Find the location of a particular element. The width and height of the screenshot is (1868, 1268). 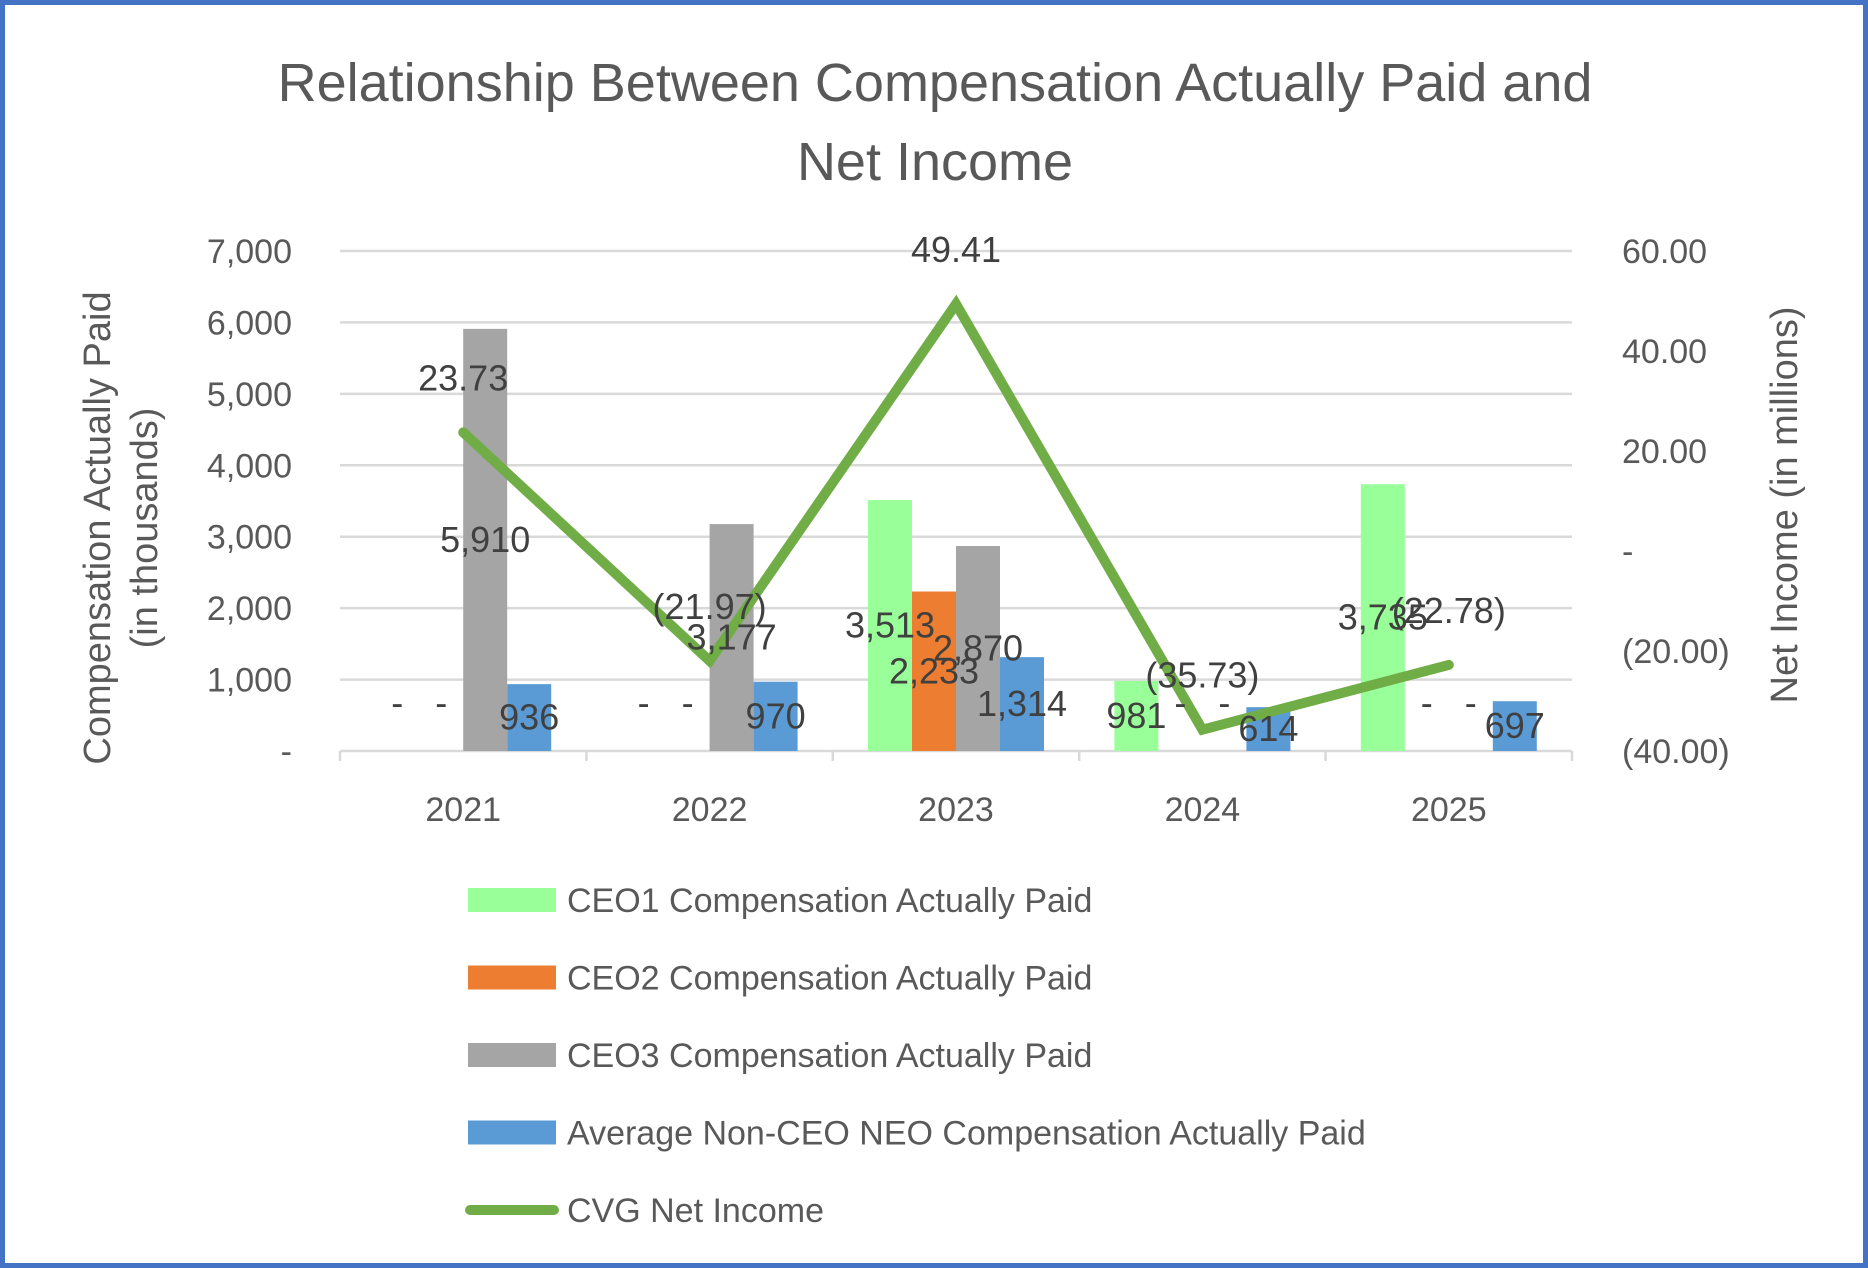

bar-data-label: 5,910 is located at coordinates (485, 539).